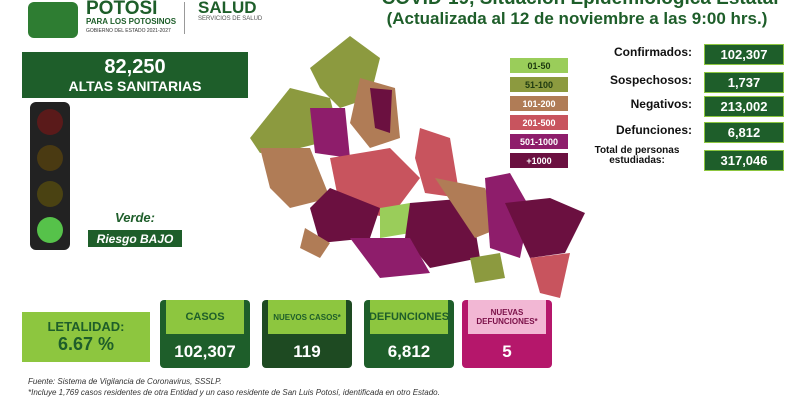 The image size is (800, 400). I want to click on stat-label: Confirmados:, so click(653, 52).